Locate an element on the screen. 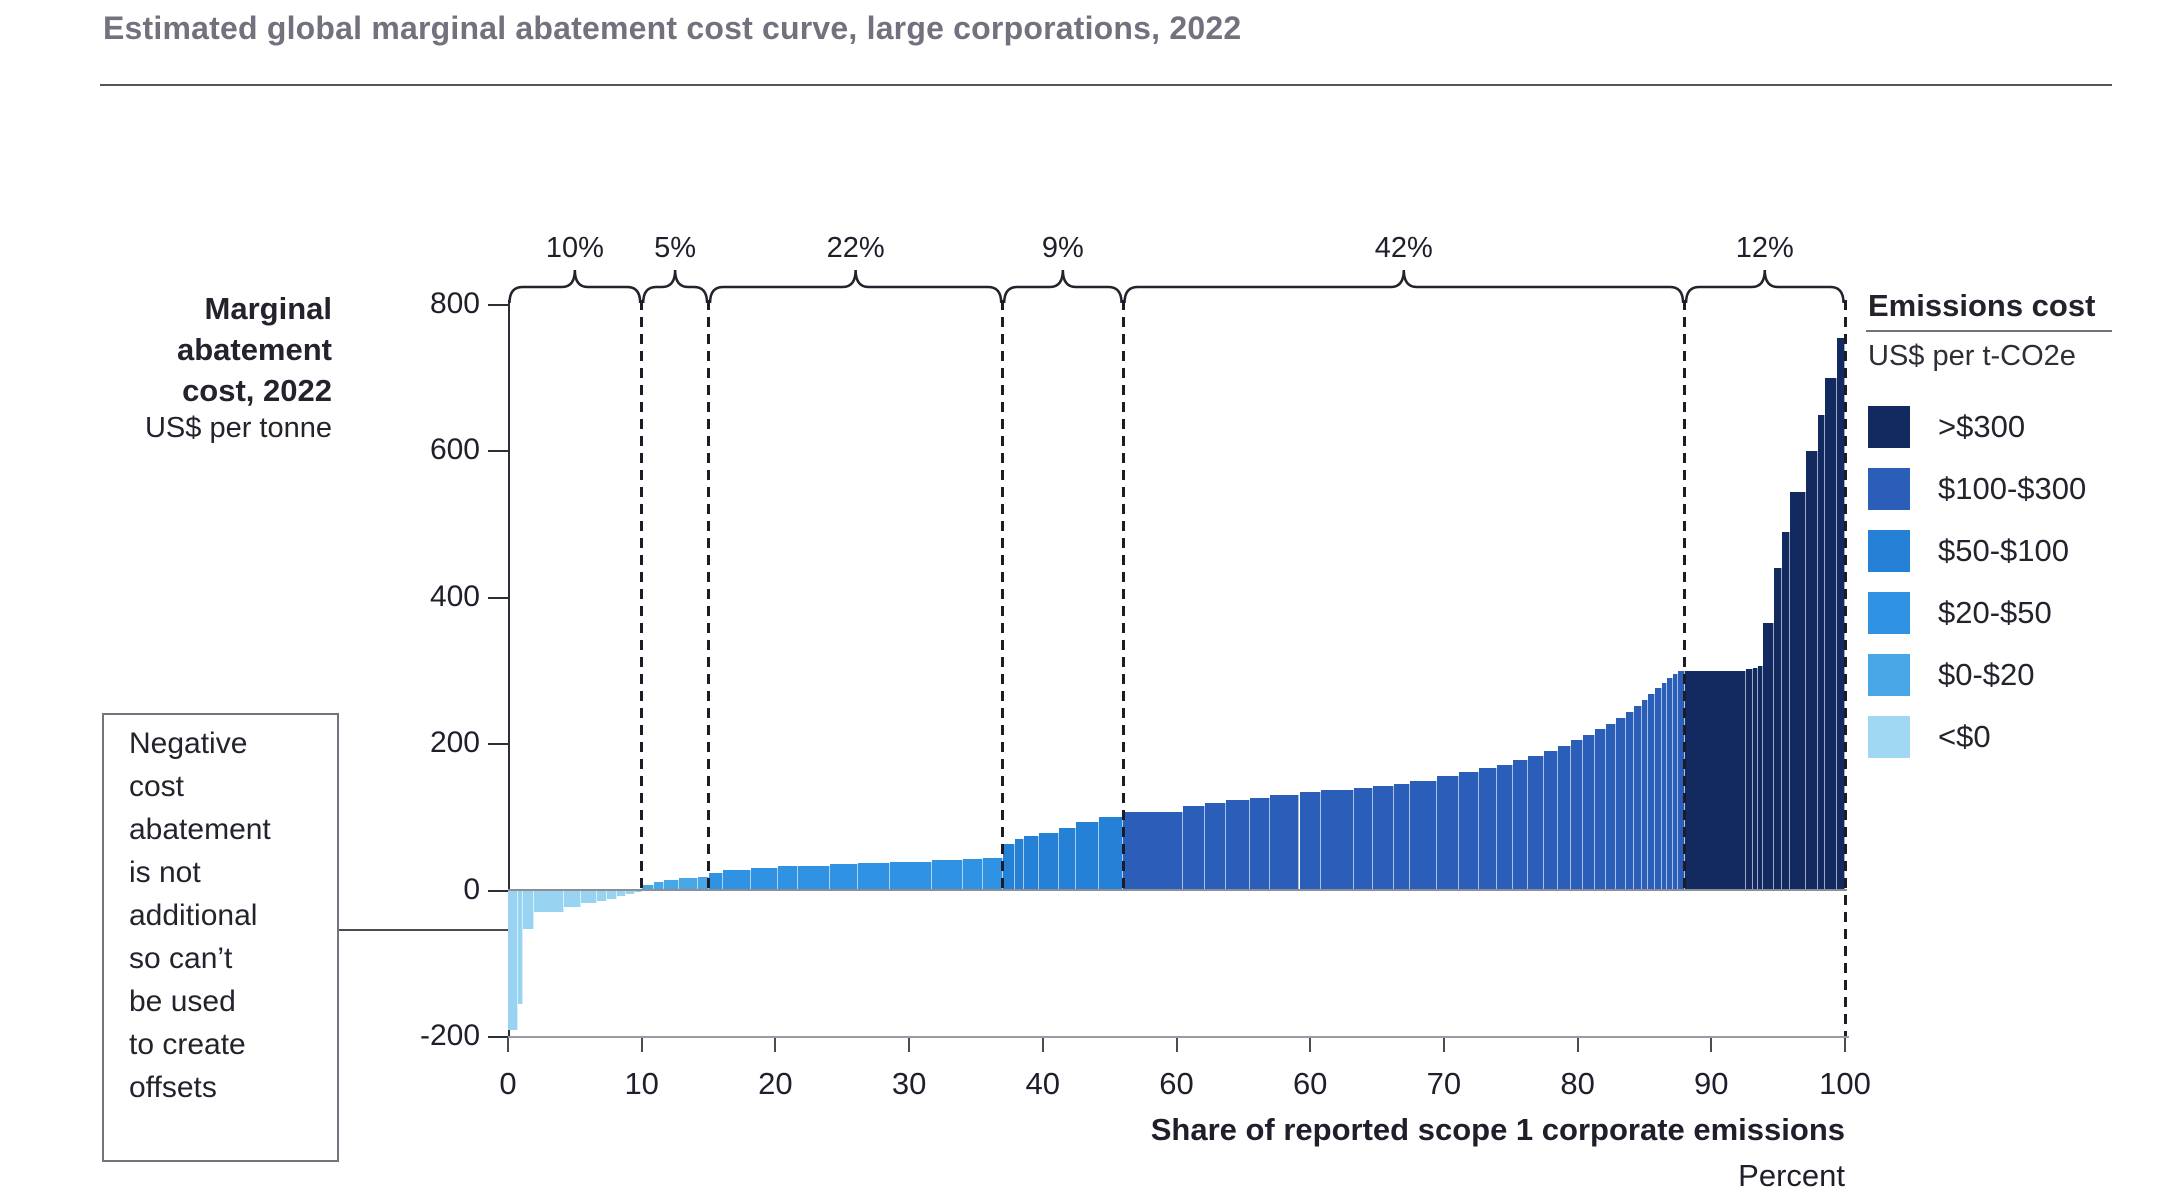 This screenshot has height=1204, width=2160. annotation-connector-line is located at coordinates (423, 930).